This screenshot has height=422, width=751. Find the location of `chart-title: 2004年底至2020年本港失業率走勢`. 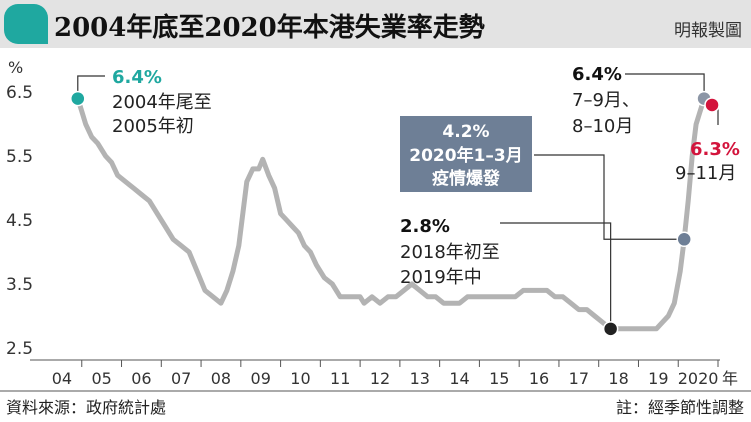

chart-title: 2004年底至2020年本港失業率走勢 is located at coordinates (269, 27).